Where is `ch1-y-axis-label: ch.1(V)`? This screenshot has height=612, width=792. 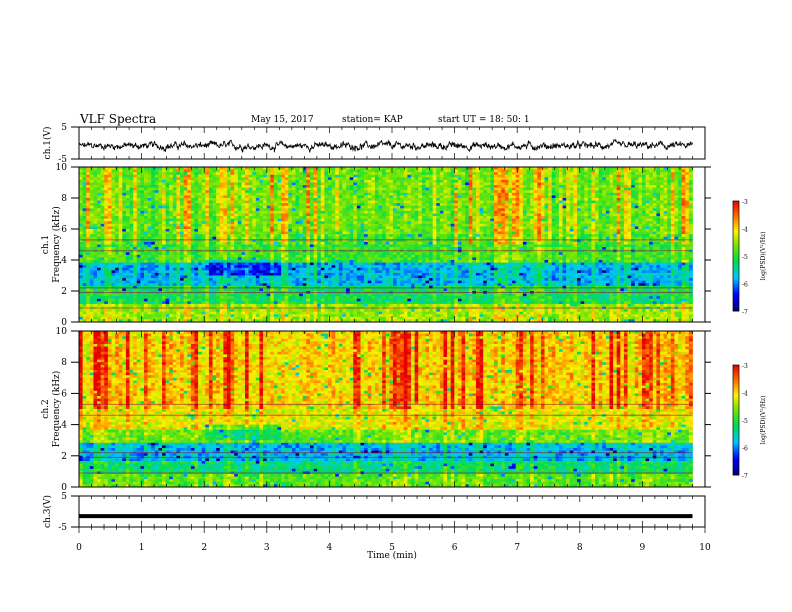
ch1-y-axis-label: ch.1(V) is located at coordinates (47, 143).